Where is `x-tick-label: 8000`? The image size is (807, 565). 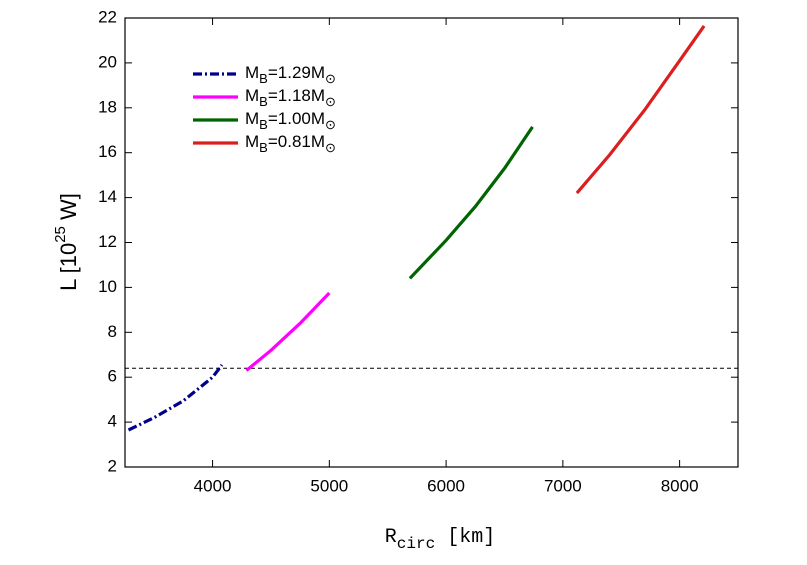
x-tick-label: 8000 is located at coordinates (680, 485).